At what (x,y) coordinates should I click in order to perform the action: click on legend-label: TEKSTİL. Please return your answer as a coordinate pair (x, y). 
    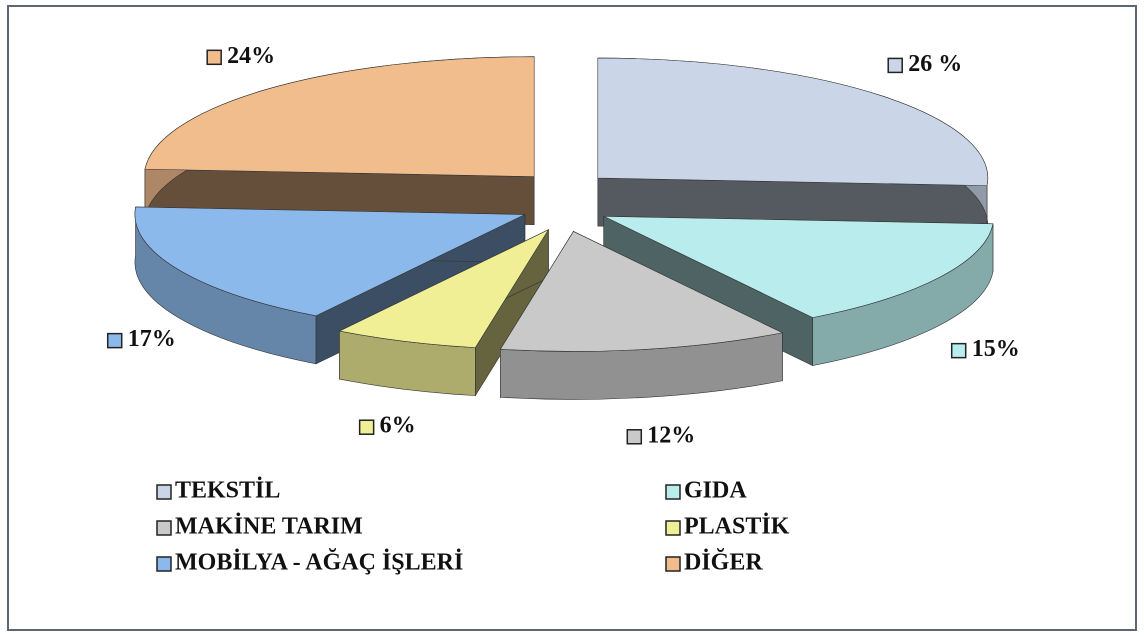
    Looking at the image, I should click on (227, 491).